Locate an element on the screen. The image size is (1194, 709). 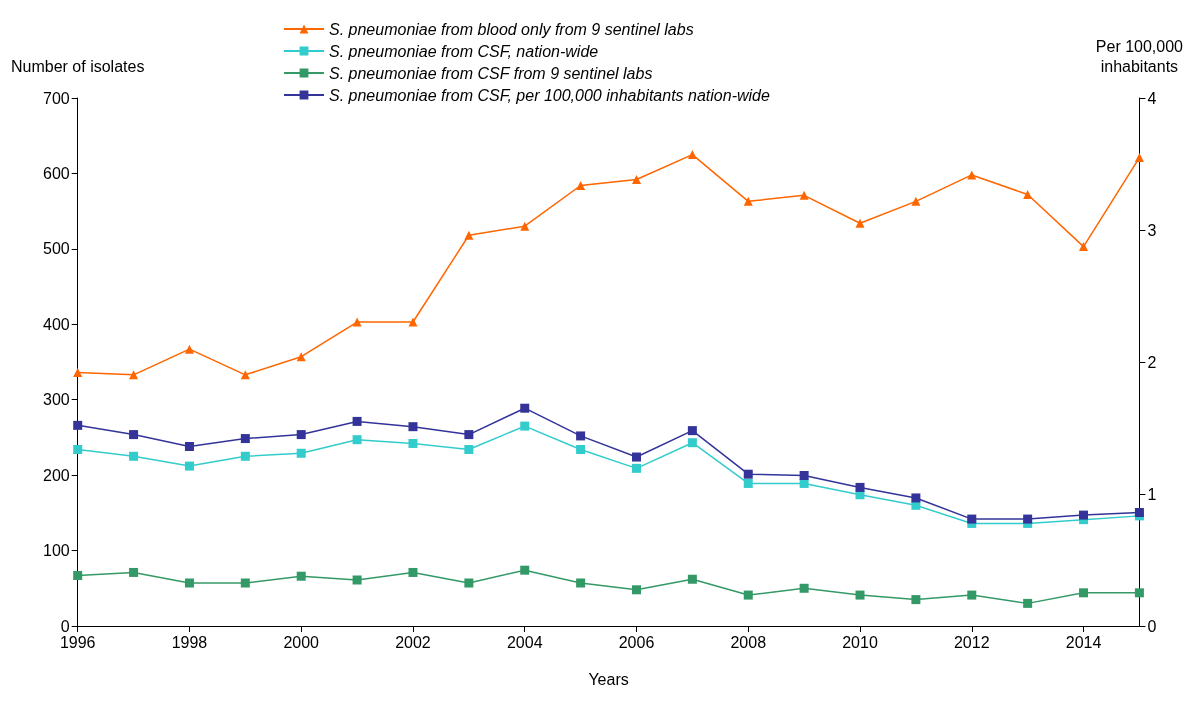
y2-tick-label: 0 is located at coordinates (1152, 626).